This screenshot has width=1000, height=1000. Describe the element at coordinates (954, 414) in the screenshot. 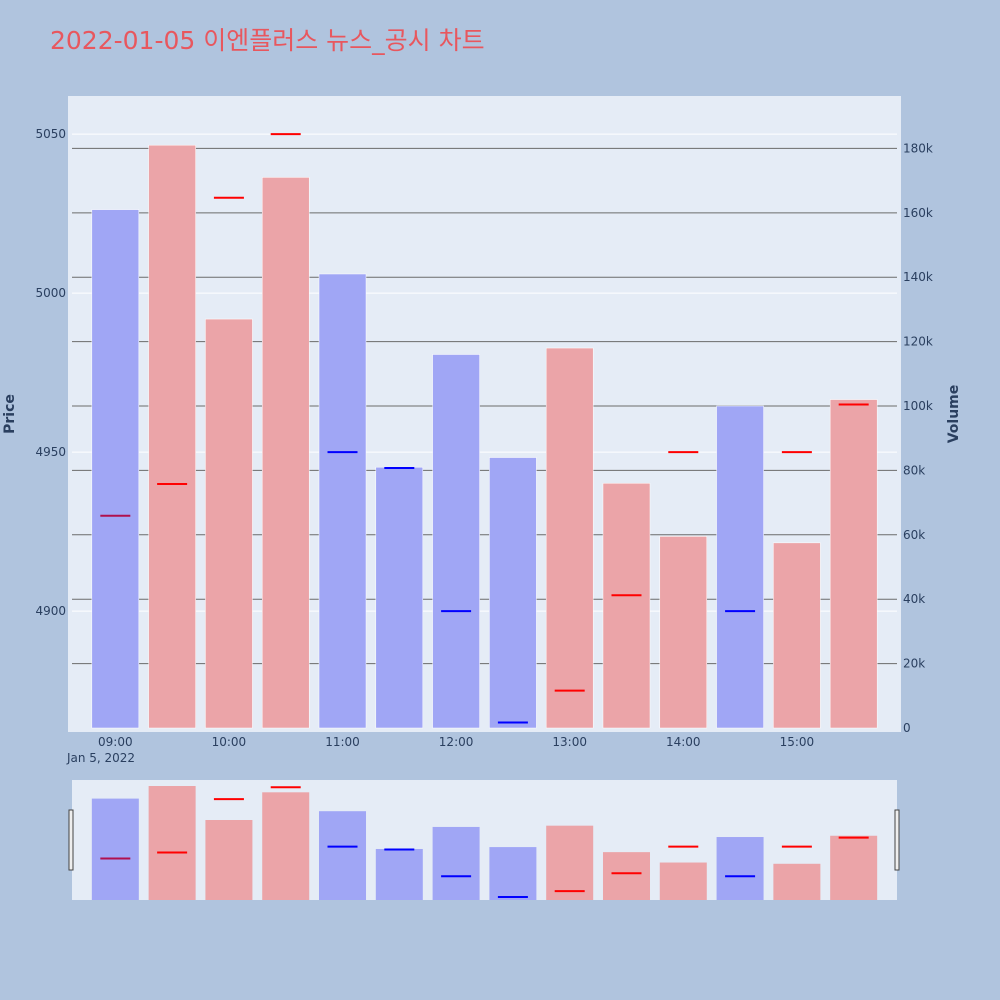

I see `volume-axis-title: Volume` at that location.